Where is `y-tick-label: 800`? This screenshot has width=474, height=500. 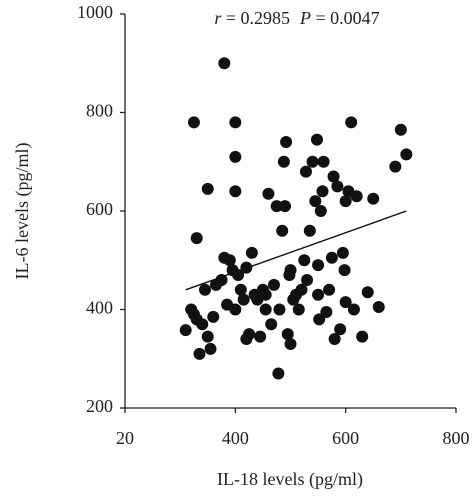
y-tick-label: 800 is located at coordinates (99, 111).